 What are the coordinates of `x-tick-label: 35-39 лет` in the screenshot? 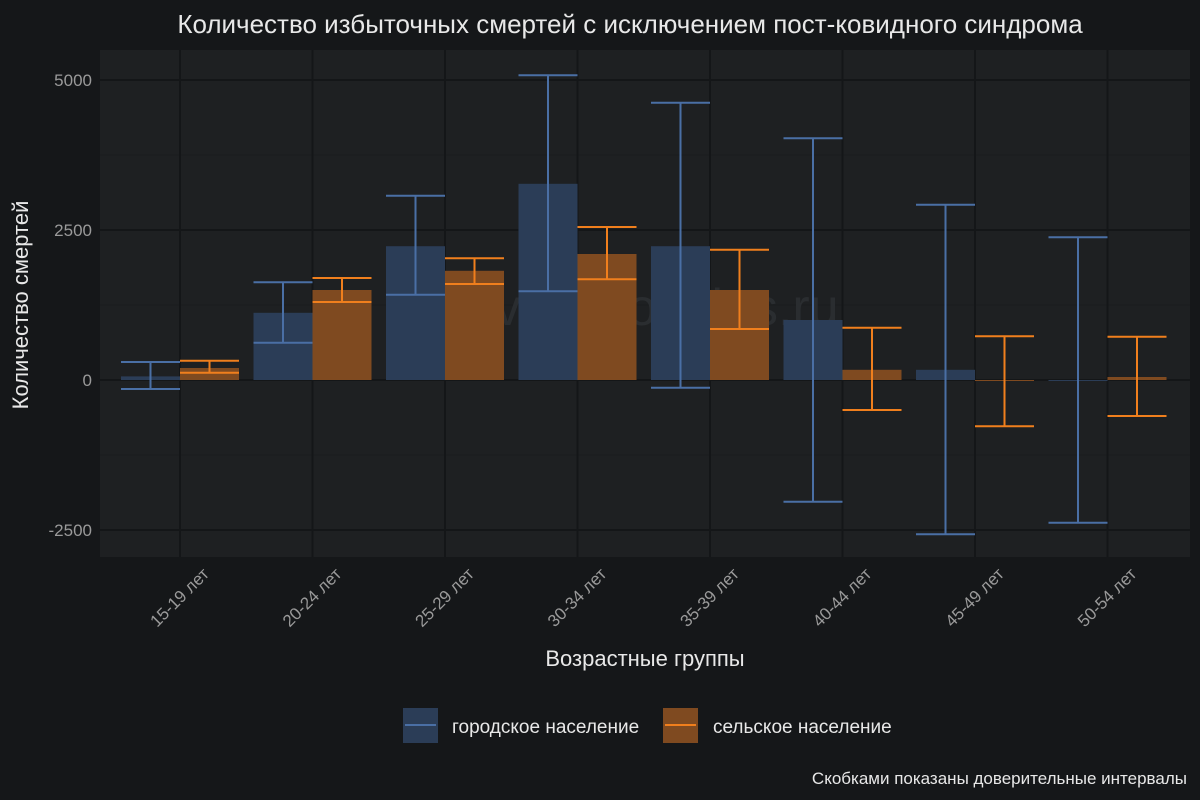 It's located at (709, 597).